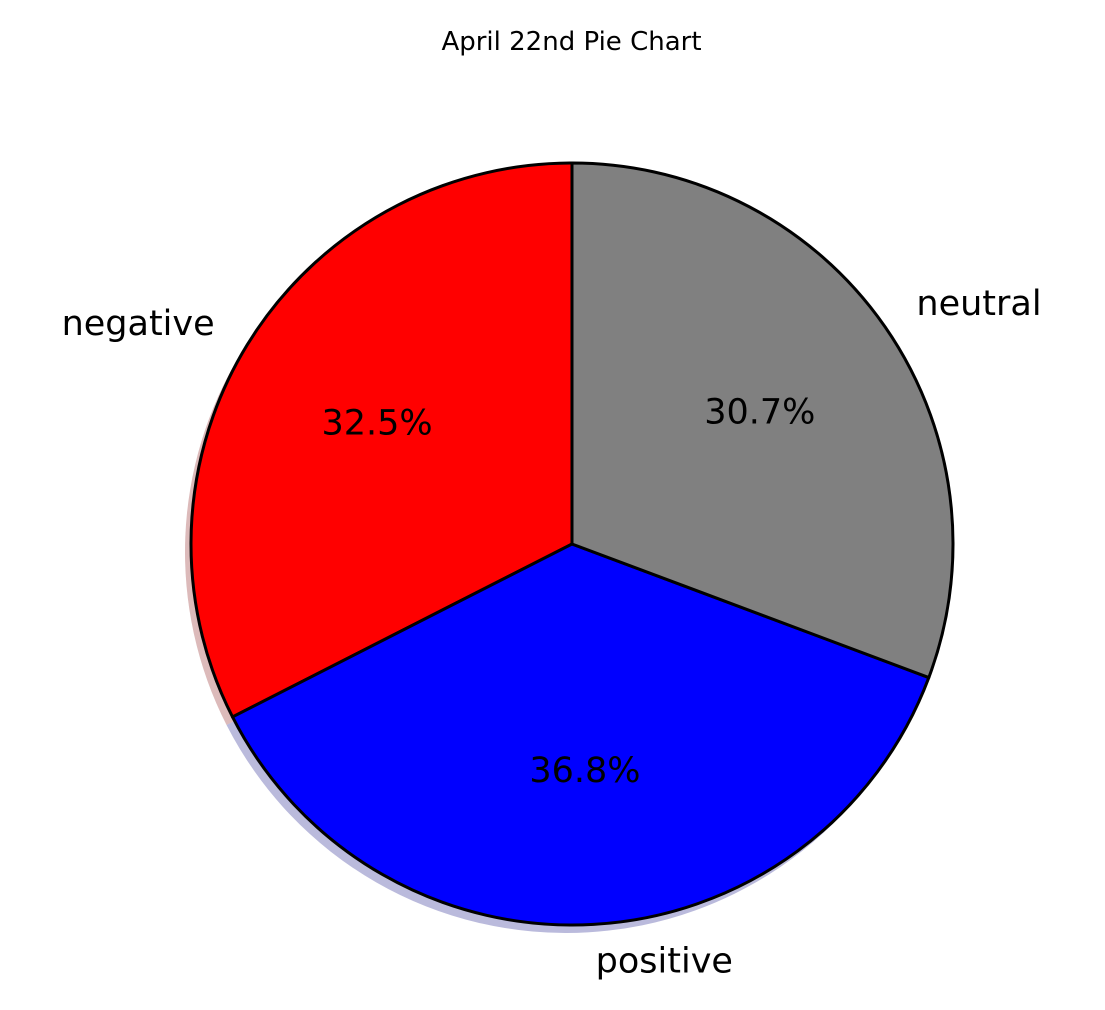 Image resolution: width=1105 pixels, height=1010 pixels. What do you see at coordinates (138, 324) in the screenshot?
I see `slice-label-negative: negative` at bounding box center [138, 324].